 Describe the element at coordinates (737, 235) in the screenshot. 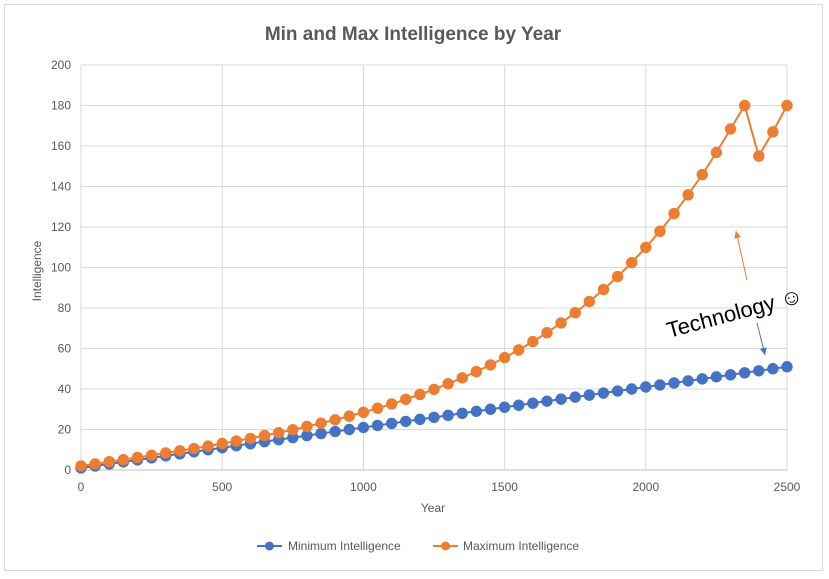

I see `orange-arrow-head` at that location.